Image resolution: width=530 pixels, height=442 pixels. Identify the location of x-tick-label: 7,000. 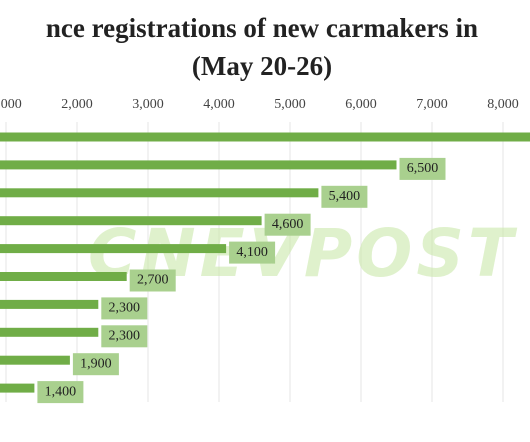
(432, 104).